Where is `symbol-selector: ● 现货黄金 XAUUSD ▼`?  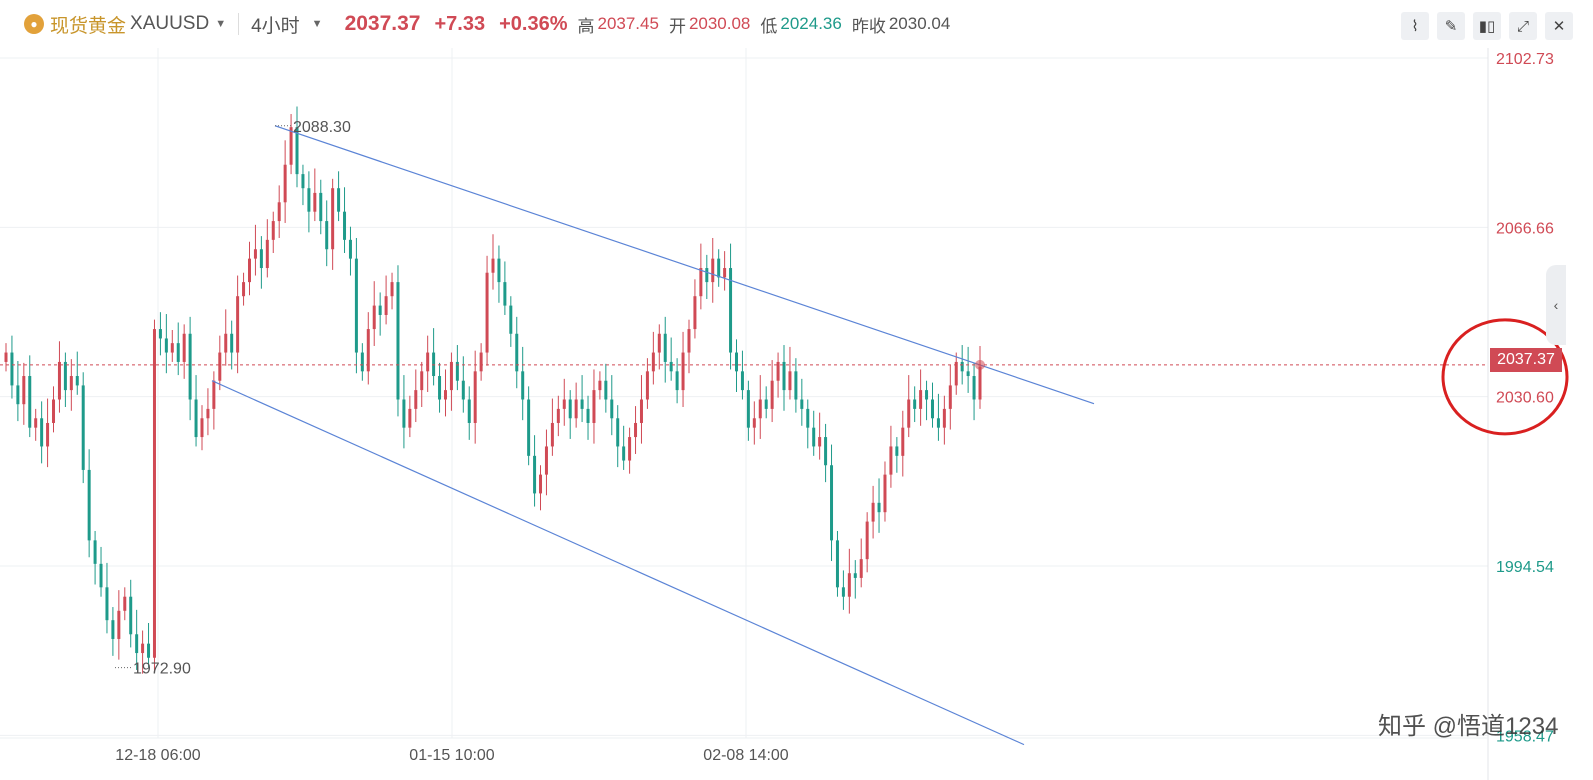
symbol-selector: ● 现货黄金 XAUUSD ▼ is located at coordinates (113, 24).